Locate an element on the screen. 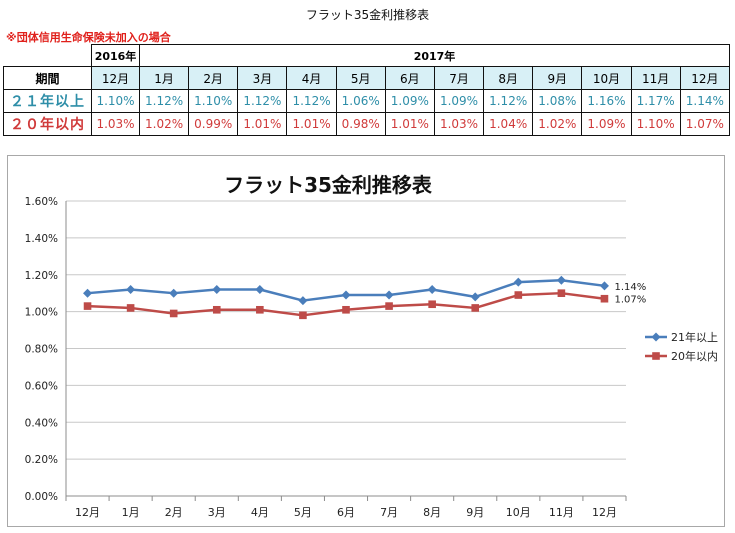  x-tick-label: 6月 is located at coordinates (346, 512).